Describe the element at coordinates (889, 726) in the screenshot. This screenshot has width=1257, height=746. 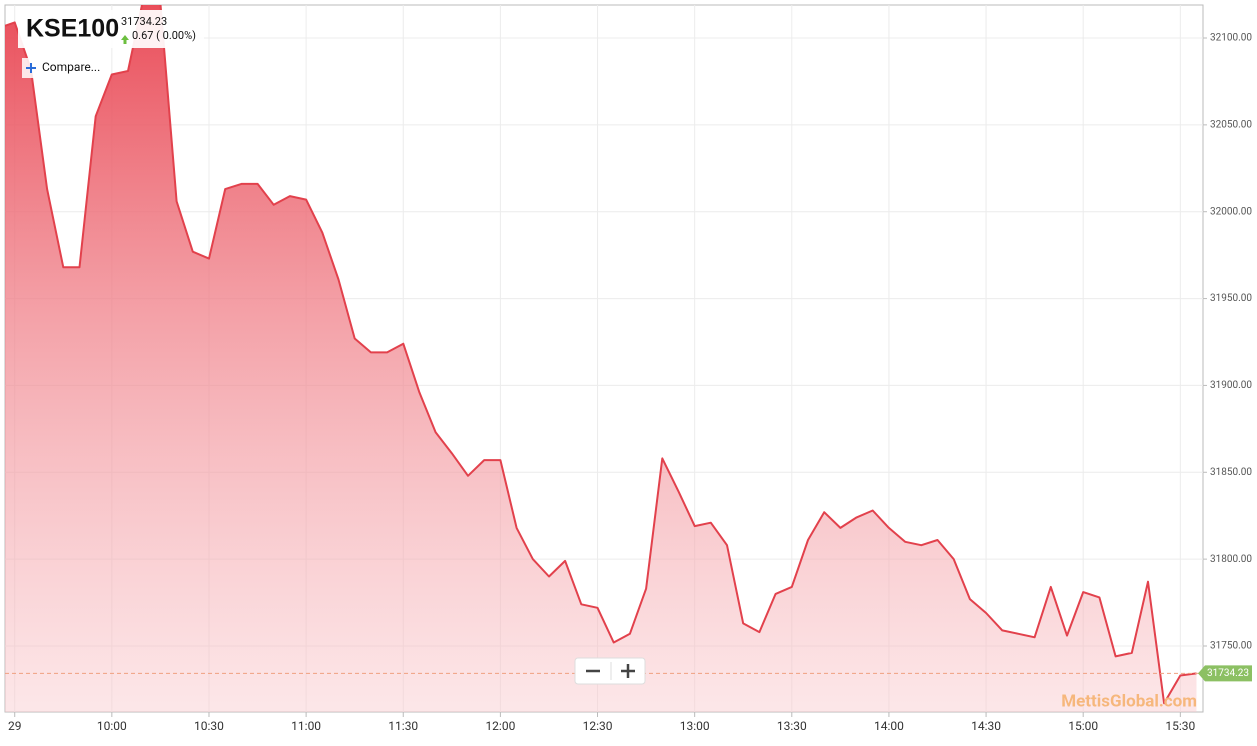
I see `x-tick-label: 14:00` at that location.